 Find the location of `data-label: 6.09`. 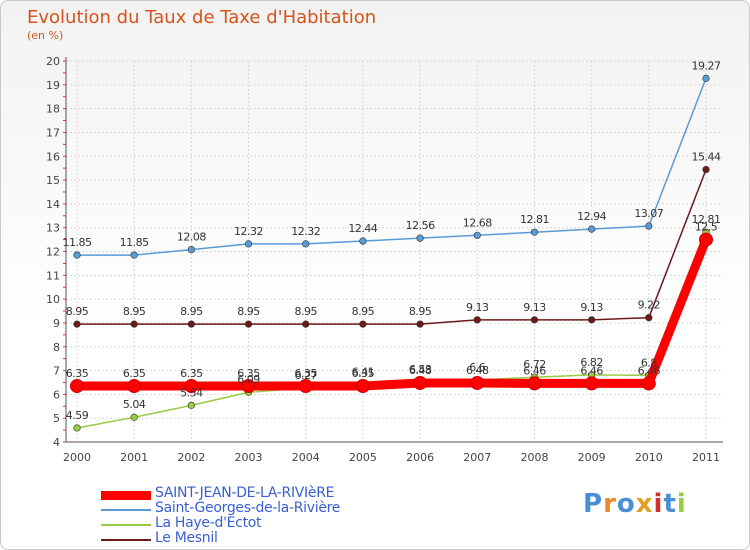

data-label: 6.09 is located at coordinates (248, 379).